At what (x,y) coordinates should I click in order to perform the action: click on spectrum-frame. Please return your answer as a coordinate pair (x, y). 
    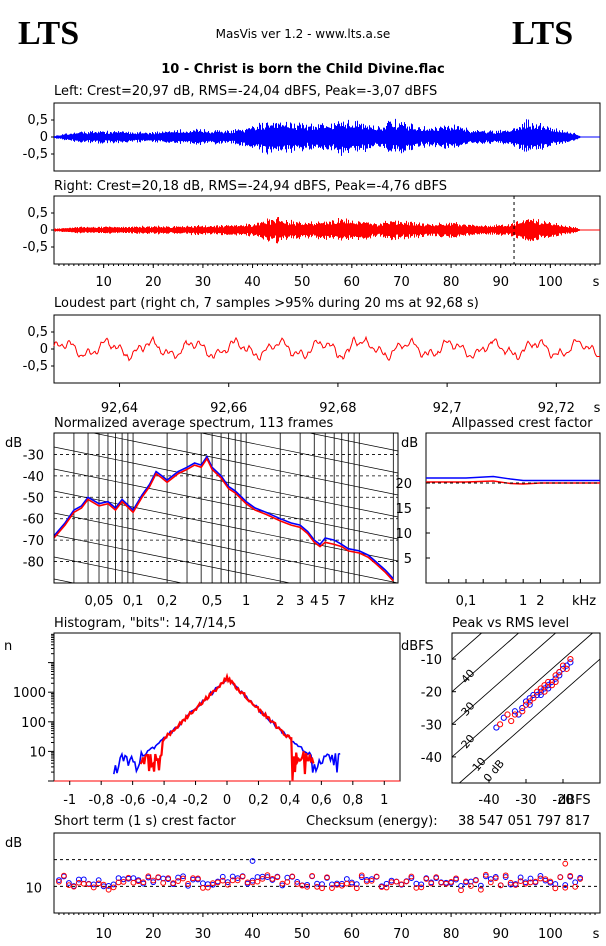
    Looking at the image, I should click on (226, 508).